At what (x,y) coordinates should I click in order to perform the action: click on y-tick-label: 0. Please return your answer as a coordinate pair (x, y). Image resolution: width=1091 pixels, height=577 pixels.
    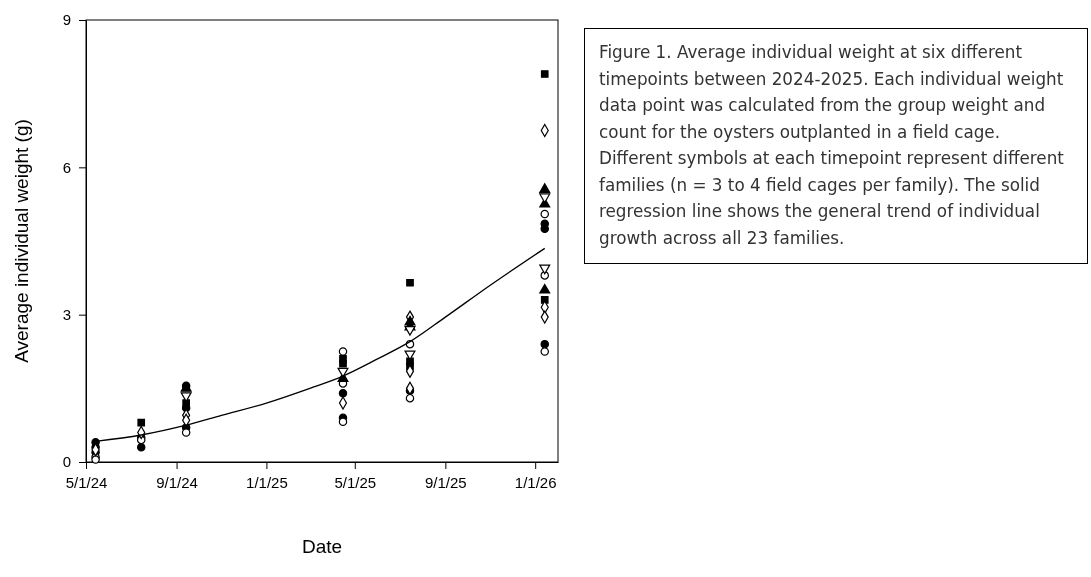
    Looking at the image, I should click on (66, 462).